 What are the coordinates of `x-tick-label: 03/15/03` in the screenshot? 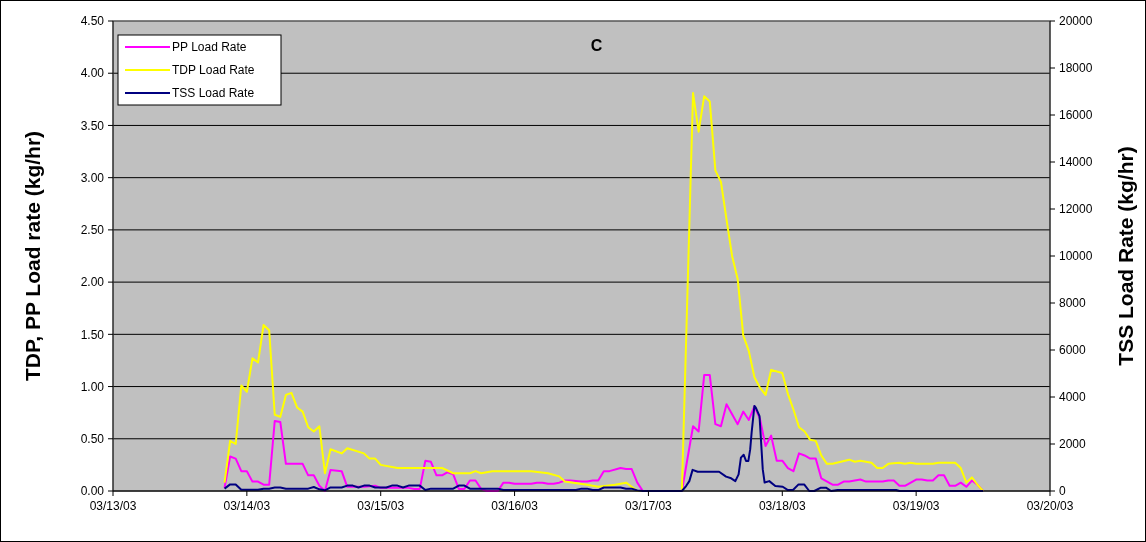 It's located at (381, 506).